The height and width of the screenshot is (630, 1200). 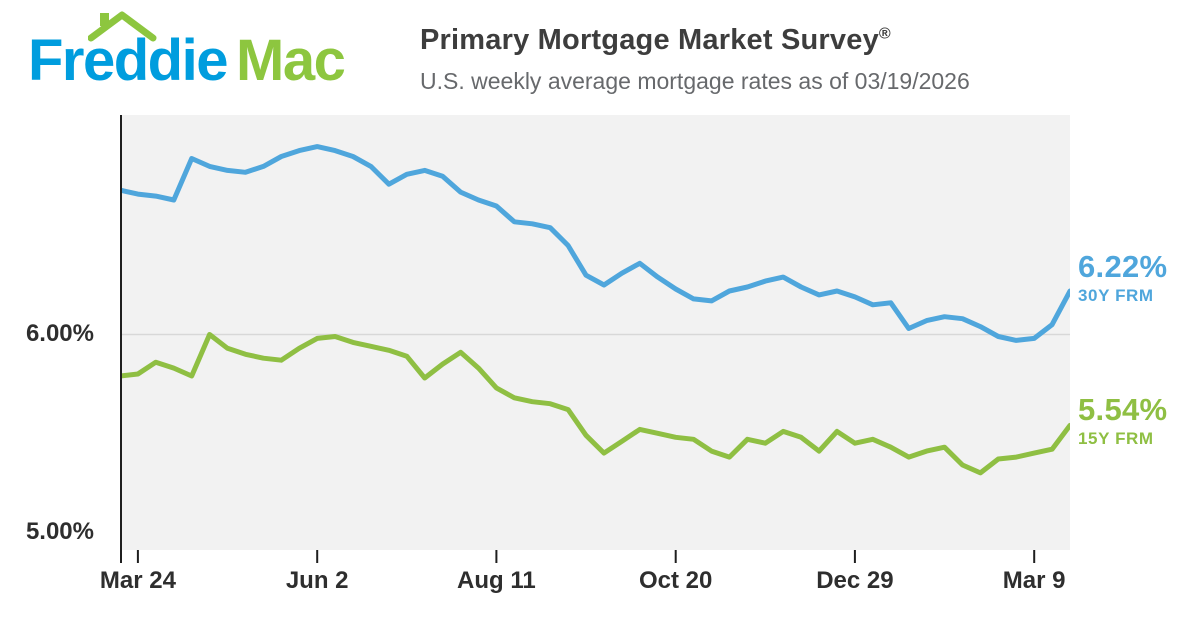 I want to click on rate-annotation-30y: 6.22% 30Y FRM, so click(x=1123, y=277).